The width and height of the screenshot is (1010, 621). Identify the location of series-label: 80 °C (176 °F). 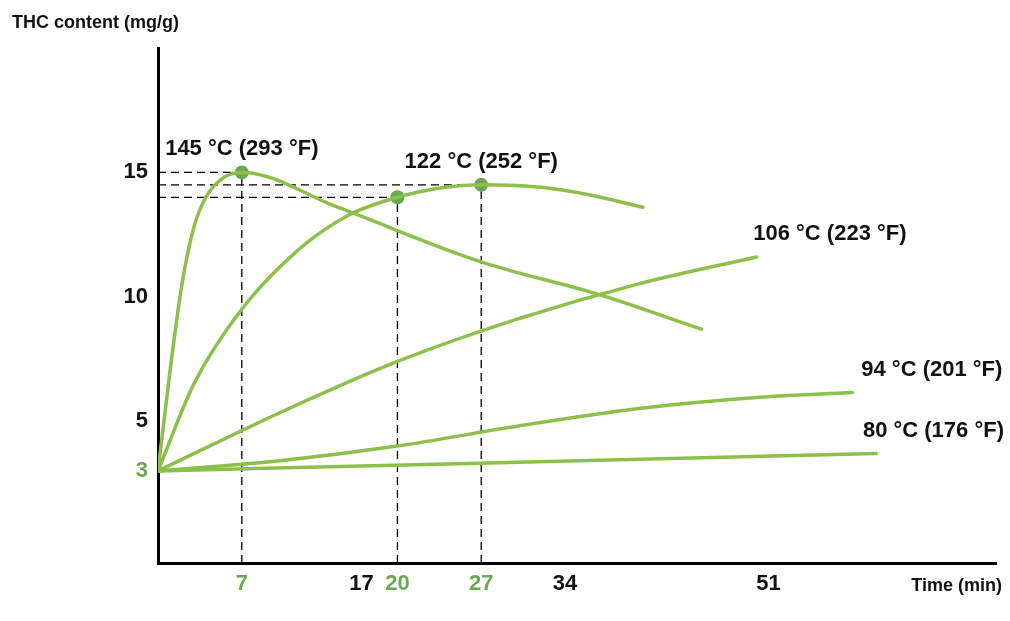
(933, 429).